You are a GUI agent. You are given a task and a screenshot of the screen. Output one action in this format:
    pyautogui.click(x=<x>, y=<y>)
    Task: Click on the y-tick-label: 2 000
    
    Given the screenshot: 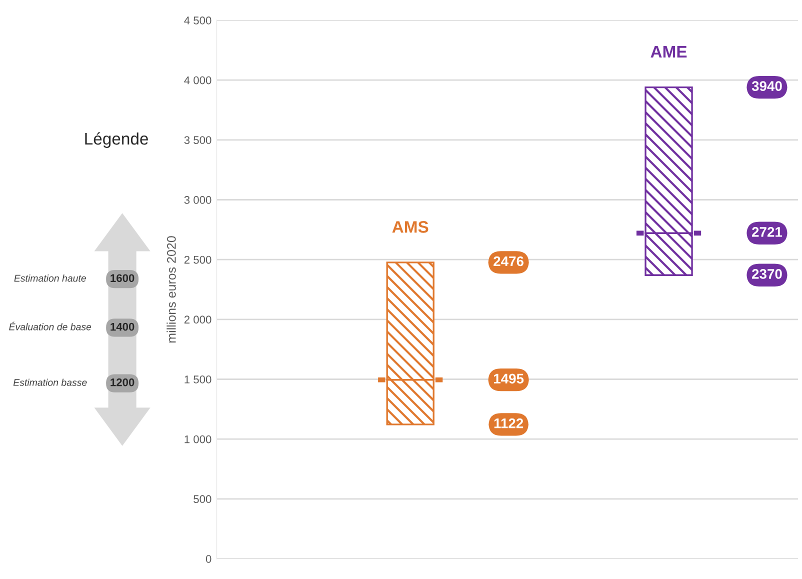 What is the action you would take?
    pyautogui.click(x=198, y=320)
    